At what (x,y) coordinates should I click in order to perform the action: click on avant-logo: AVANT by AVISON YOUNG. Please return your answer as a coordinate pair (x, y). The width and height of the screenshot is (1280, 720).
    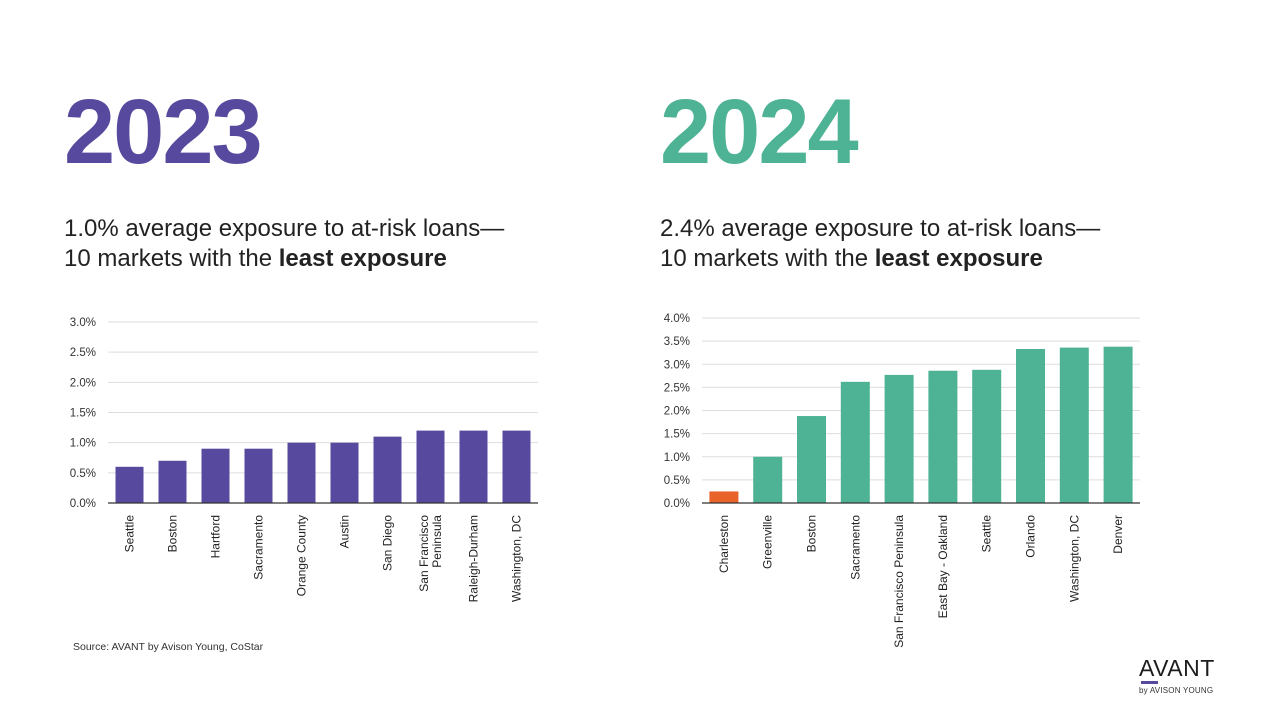
    Looking at the image, I should click on (1184, 675).